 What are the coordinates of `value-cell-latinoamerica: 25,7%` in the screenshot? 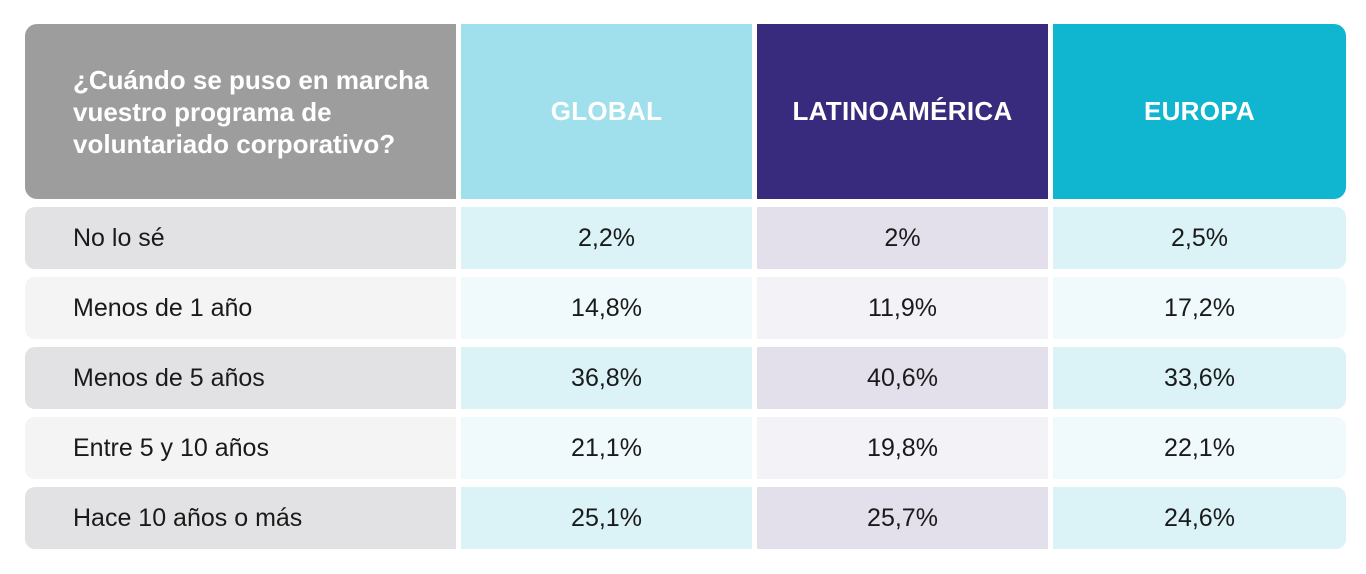 It's located at (902, 518).